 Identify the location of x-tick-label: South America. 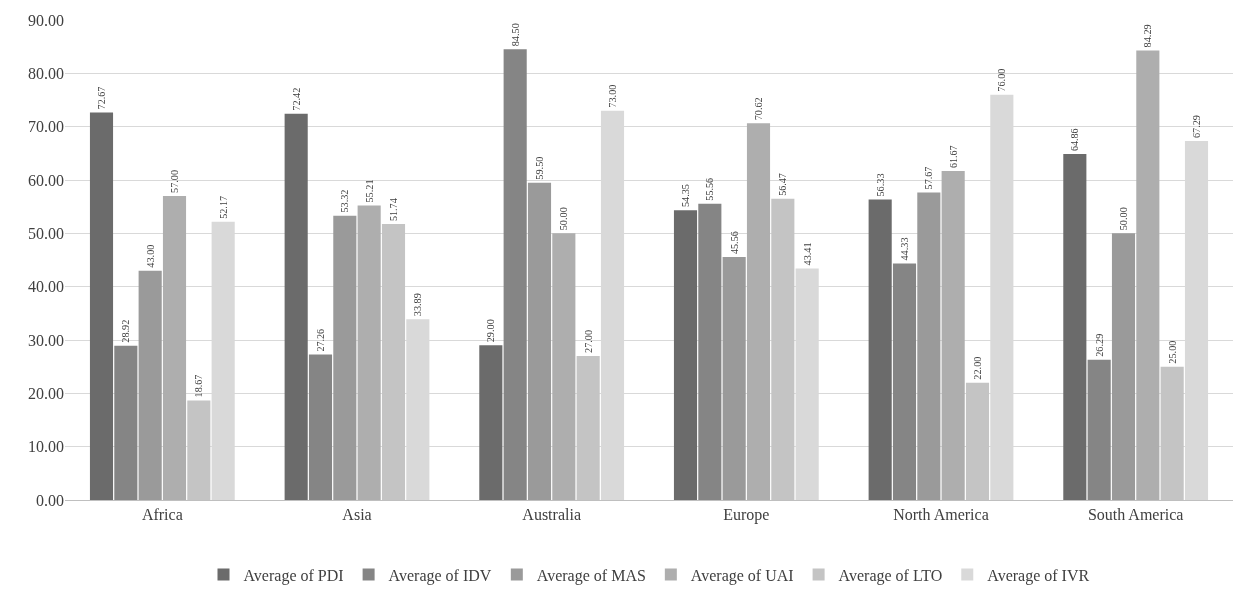
(1135, 515).